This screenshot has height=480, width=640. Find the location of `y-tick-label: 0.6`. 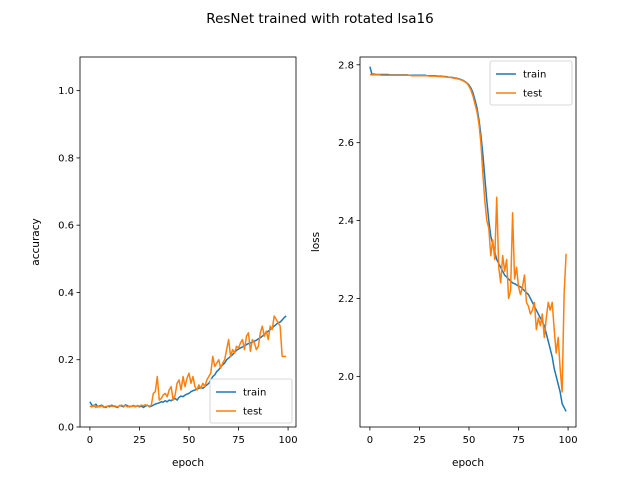

y-tick-label: 0.6 is located at coordinates (66, 226).